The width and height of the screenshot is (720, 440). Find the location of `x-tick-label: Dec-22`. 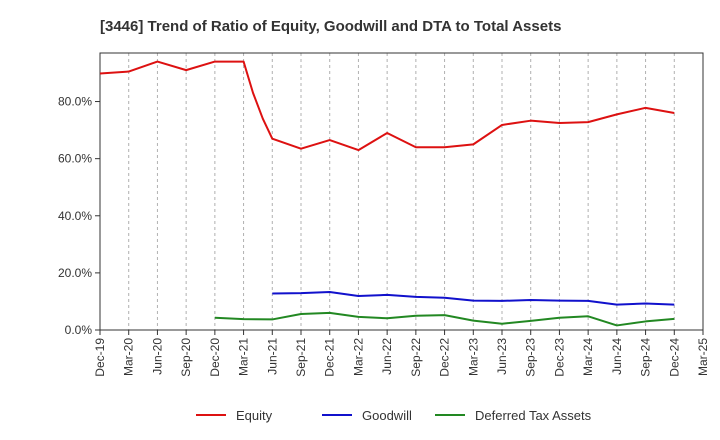

x-tick-label: Dec-22 is located at coordinates (445, 357).